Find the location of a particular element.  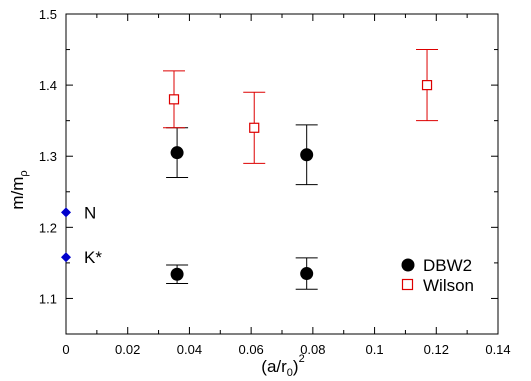

x-tick-label: 0.1 is located at coordinates (375, 349).